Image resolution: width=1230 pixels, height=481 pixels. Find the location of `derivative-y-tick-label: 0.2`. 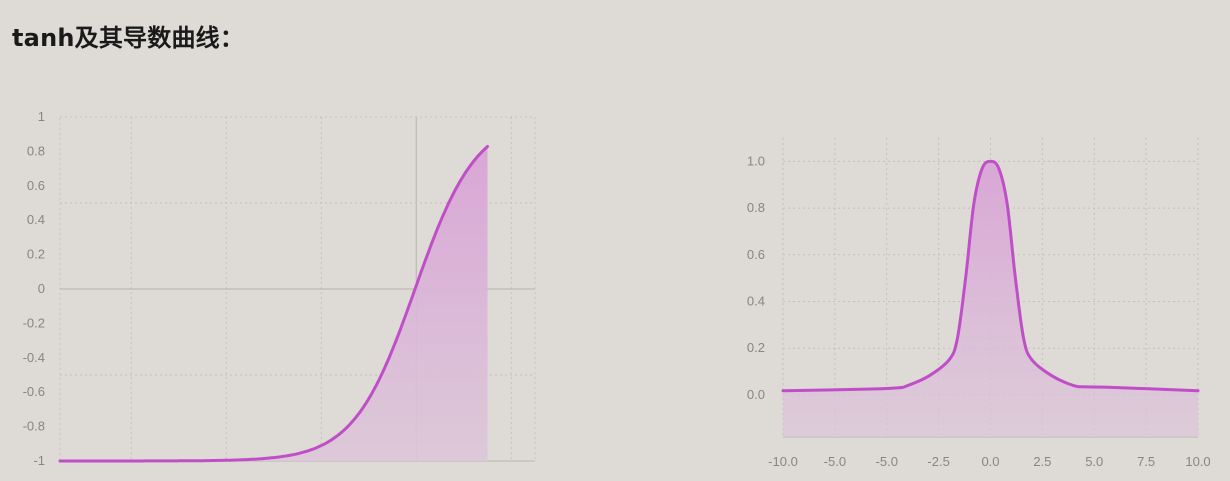

derivative-y-tick-label: 0.2 is located at coordinates (756, 347).